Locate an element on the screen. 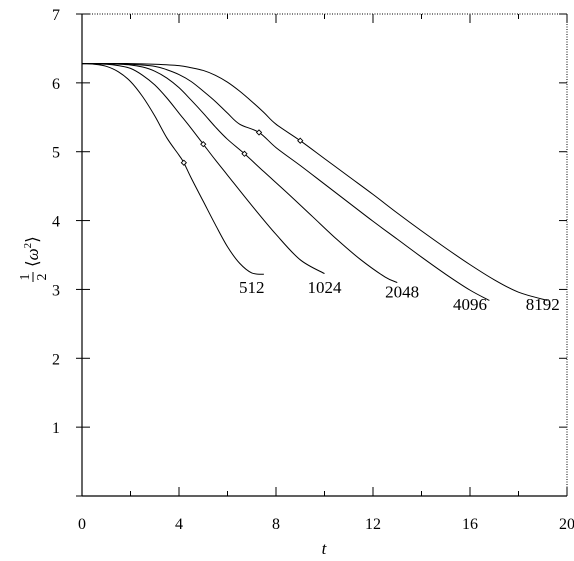 Image resolution: width=574 pixels, height=561 pixels. y-tick-label: 1 is located at coordinates (56, 428).